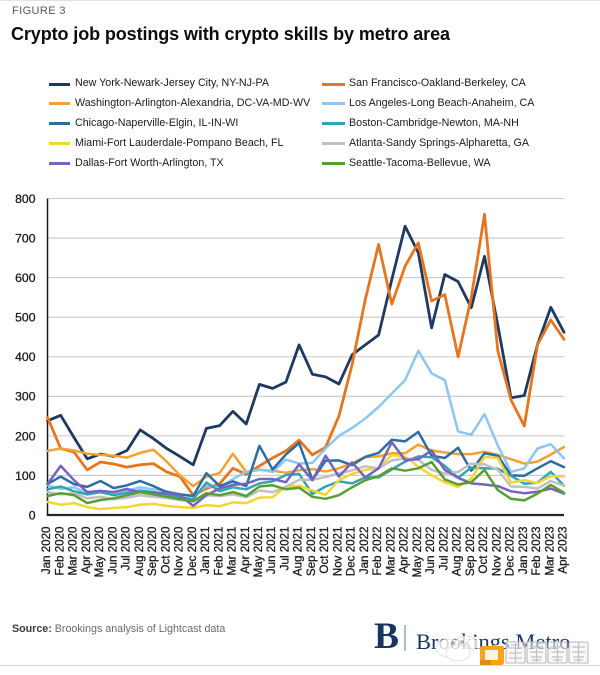 This screenshot has width=600, height=675. I want to click on svg-text: Jun 2020, so click(112, 551).